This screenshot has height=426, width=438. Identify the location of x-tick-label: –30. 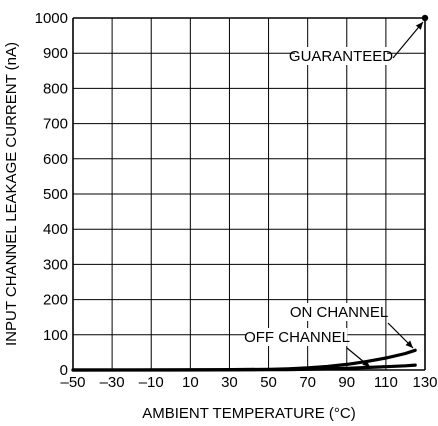
(112, 382).